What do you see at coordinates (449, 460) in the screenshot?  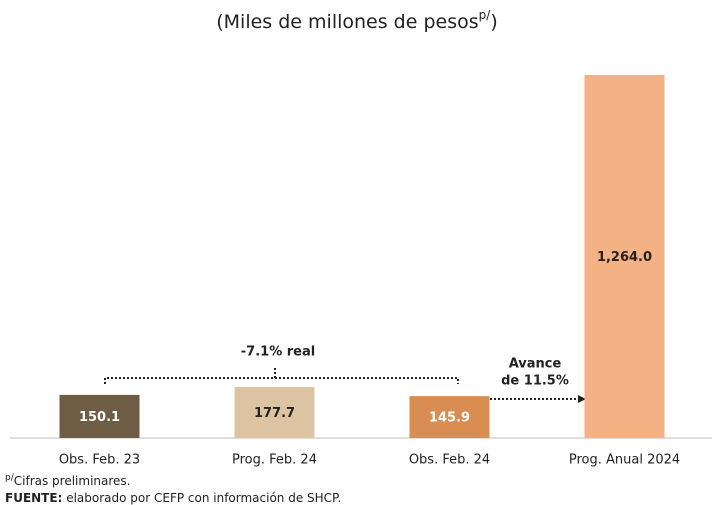 I see `x-tick-label: Obs. Feb. 24` at bounding box center [449, 460].